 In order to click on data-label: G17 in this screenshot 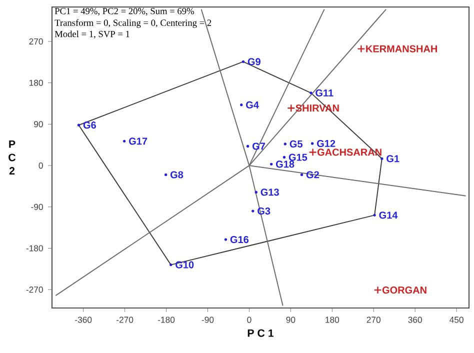, I will do `click(138, 141)`.